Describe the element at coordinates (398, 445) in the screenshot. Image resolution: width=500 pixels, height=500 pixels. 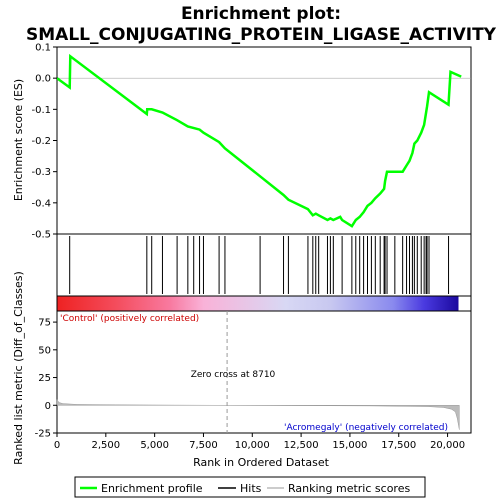
I see `x-tick-label: 17,500` at that location.